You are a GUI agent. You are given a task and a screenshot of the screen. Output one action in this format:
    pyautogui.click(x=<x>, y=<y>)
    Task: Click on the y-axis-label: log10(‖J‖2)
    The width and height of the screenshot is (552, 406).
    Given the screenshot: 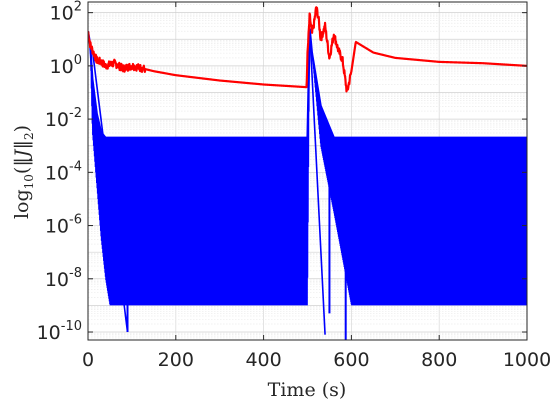 What is the action you would take?
    pyautogui.click(x=23, y=172)
    